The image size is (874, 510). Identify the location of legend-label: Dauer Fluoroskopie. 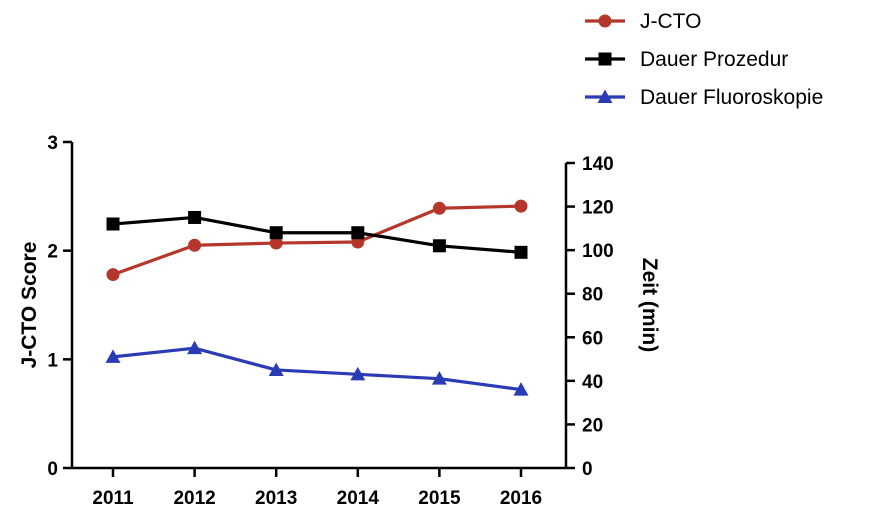
(731, 97).